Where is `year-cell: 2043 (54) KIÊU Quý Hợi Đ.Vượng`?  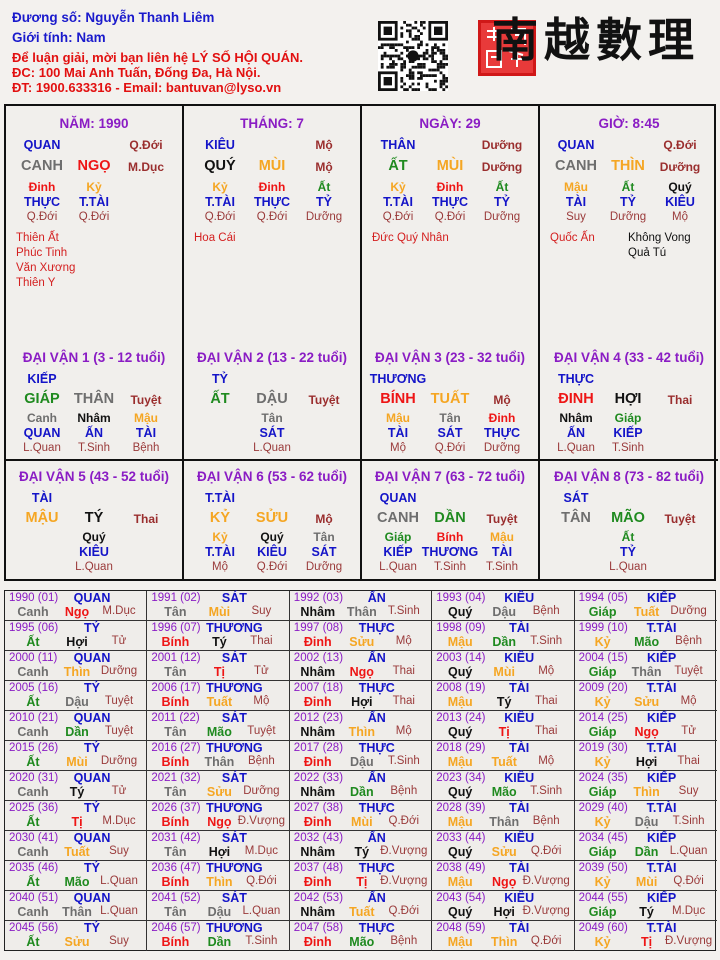 year-cell: 2043 (54) KIÊU Quý Hợi Đ.Vượng is located at coordinates (503, 906).